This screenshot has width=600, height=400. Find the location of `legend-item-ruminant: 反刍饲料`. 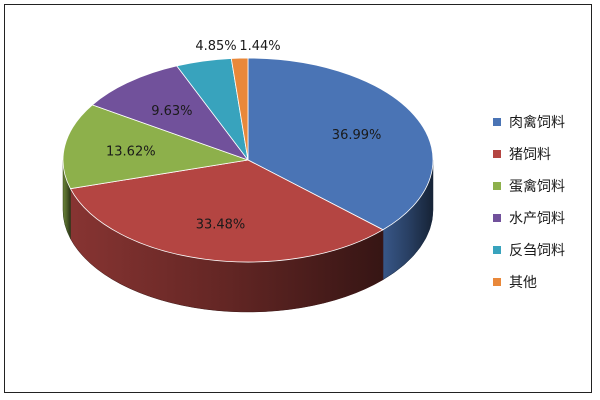

legend-item-ruminant: 反刍饲料 is located at coordinates (529, 250).